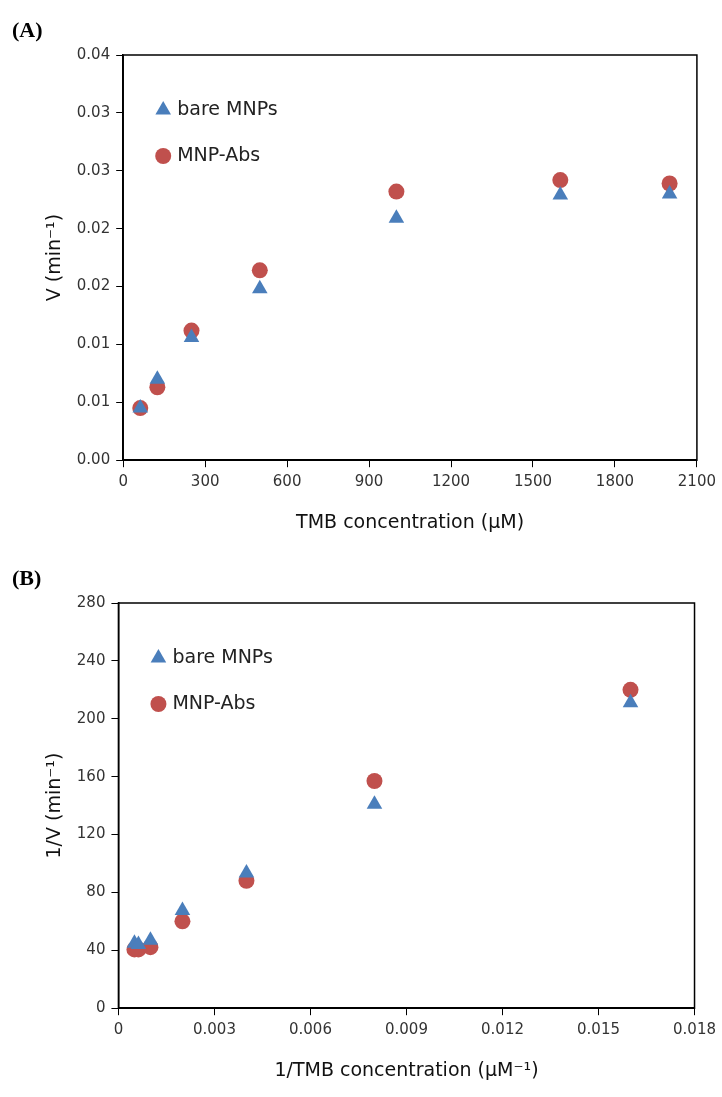  Describe the element at coordinates (100, 1007) in the screenshot. I see `y-tick-label: 0` at that location.